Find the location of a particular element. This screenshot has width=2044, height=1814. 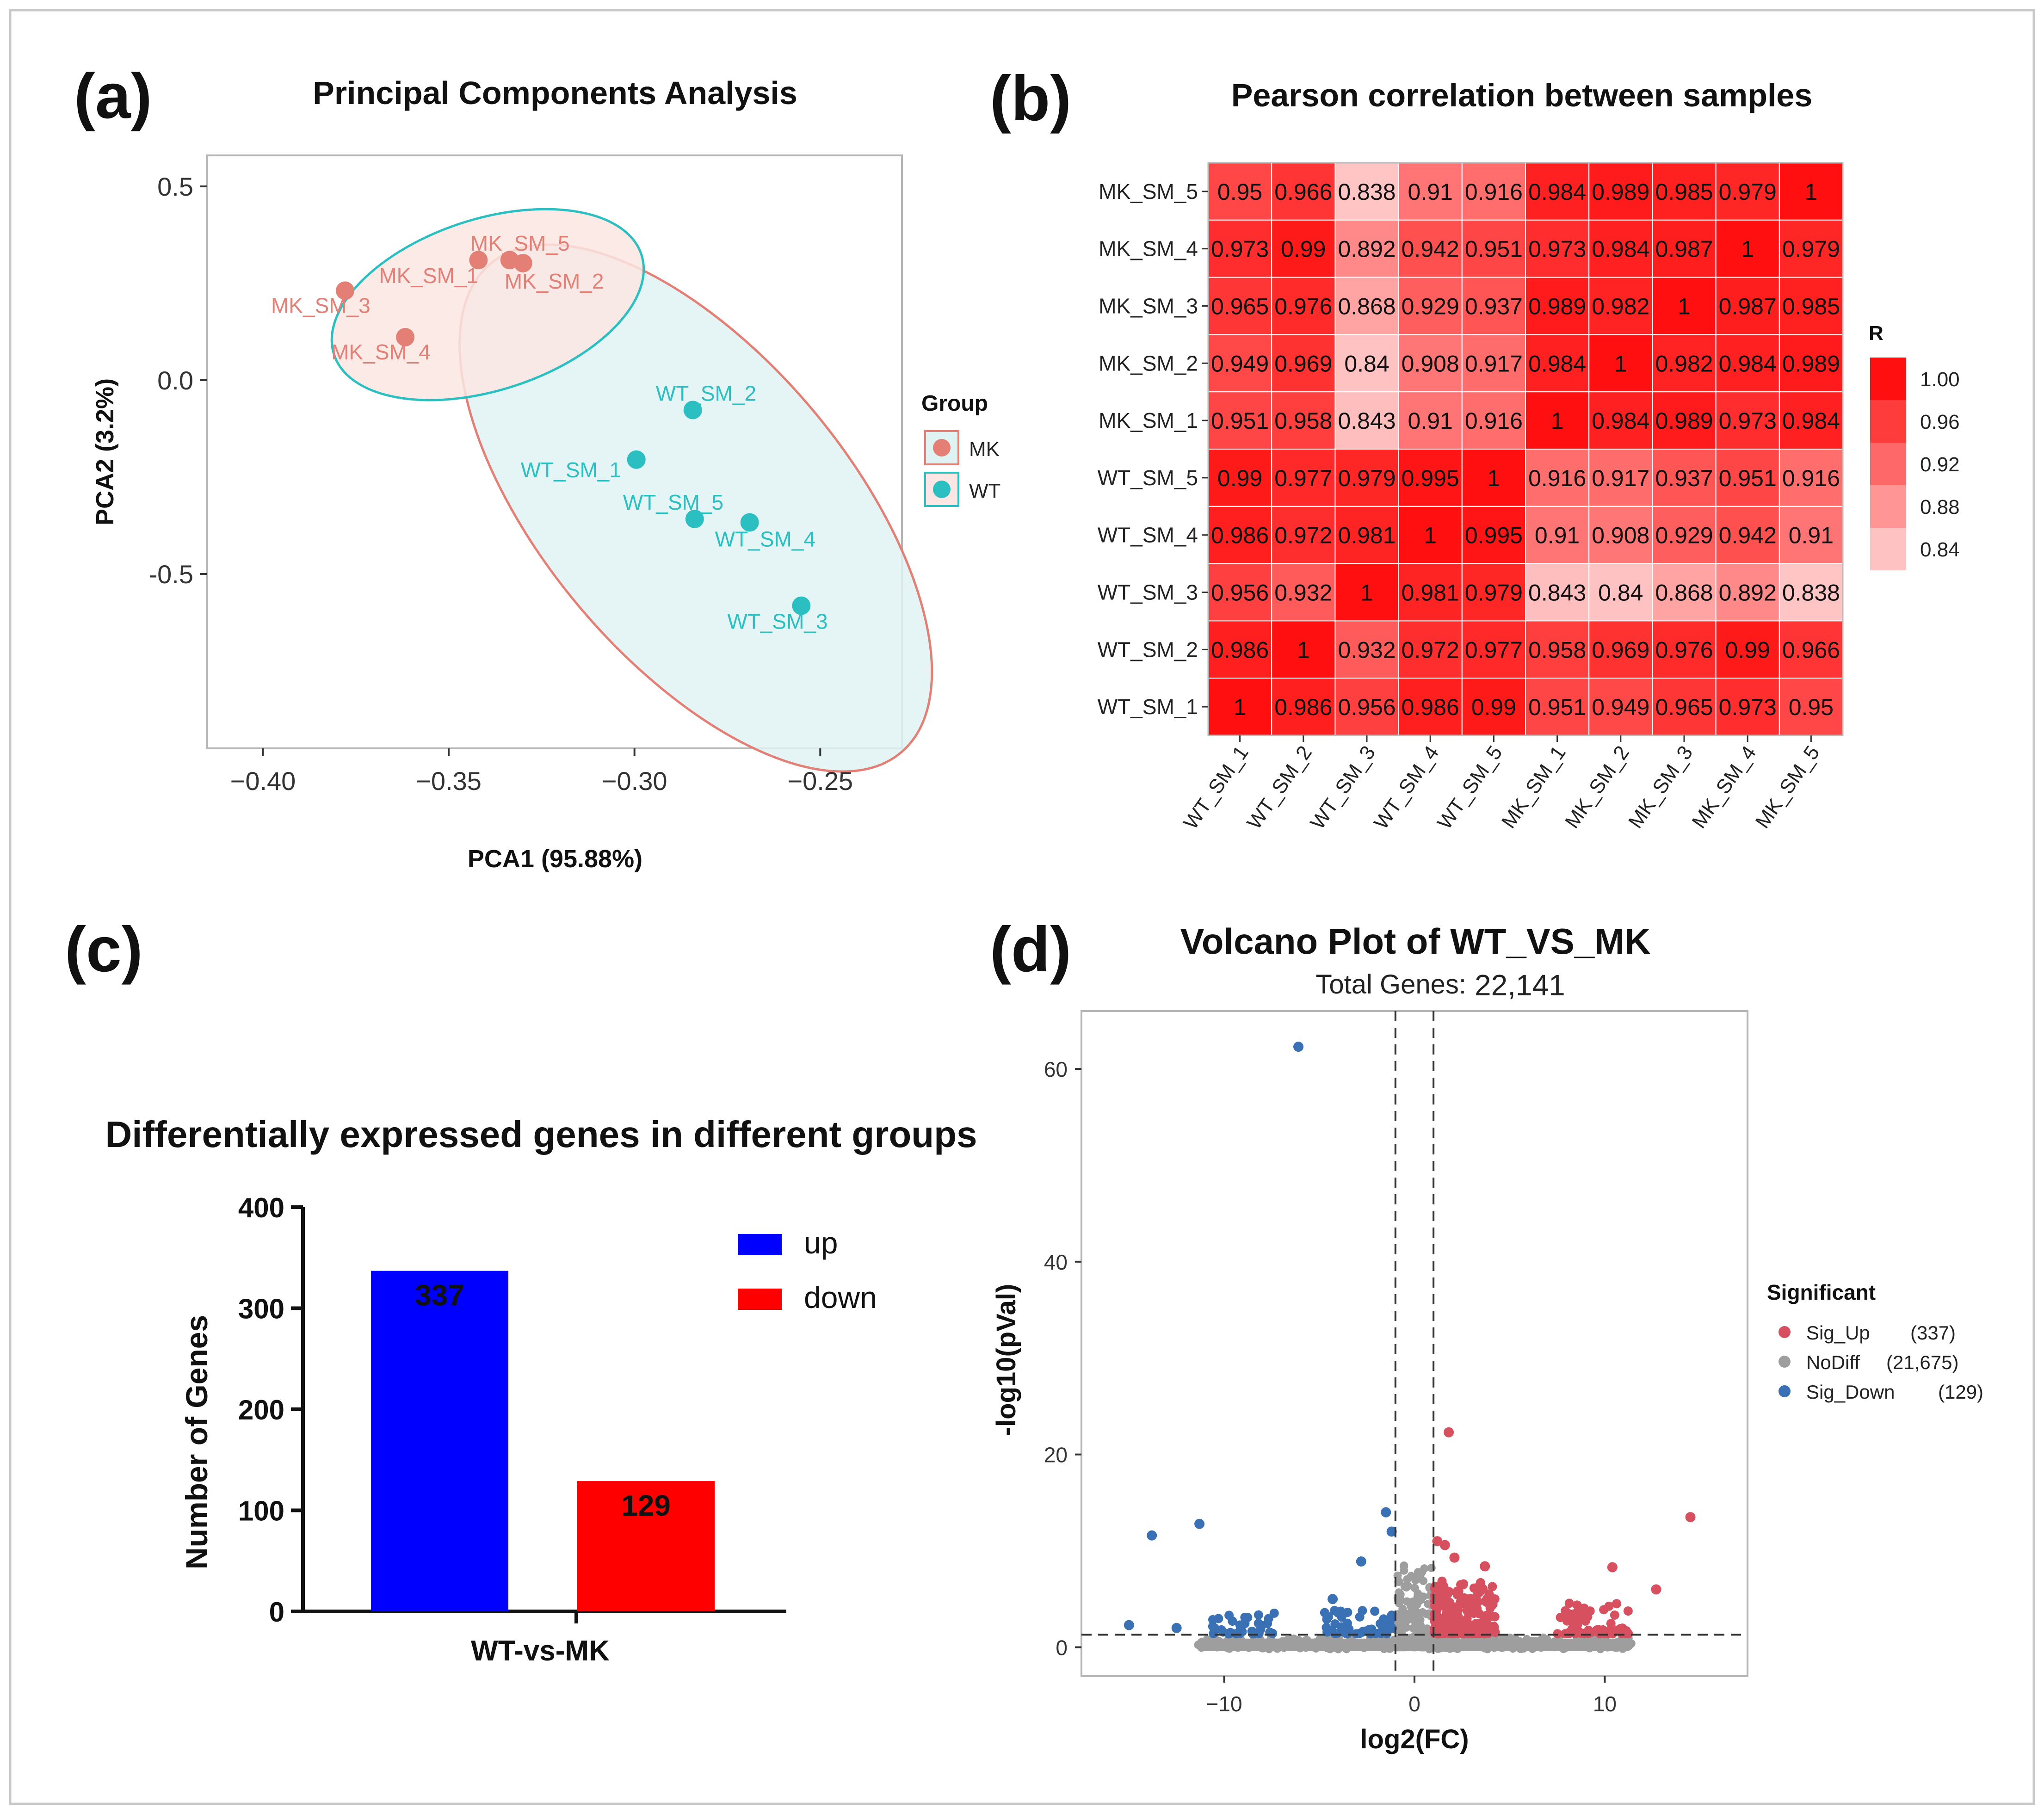

heatmap-row-label: MK_SM_1 is located at coordinates (1148, 420).